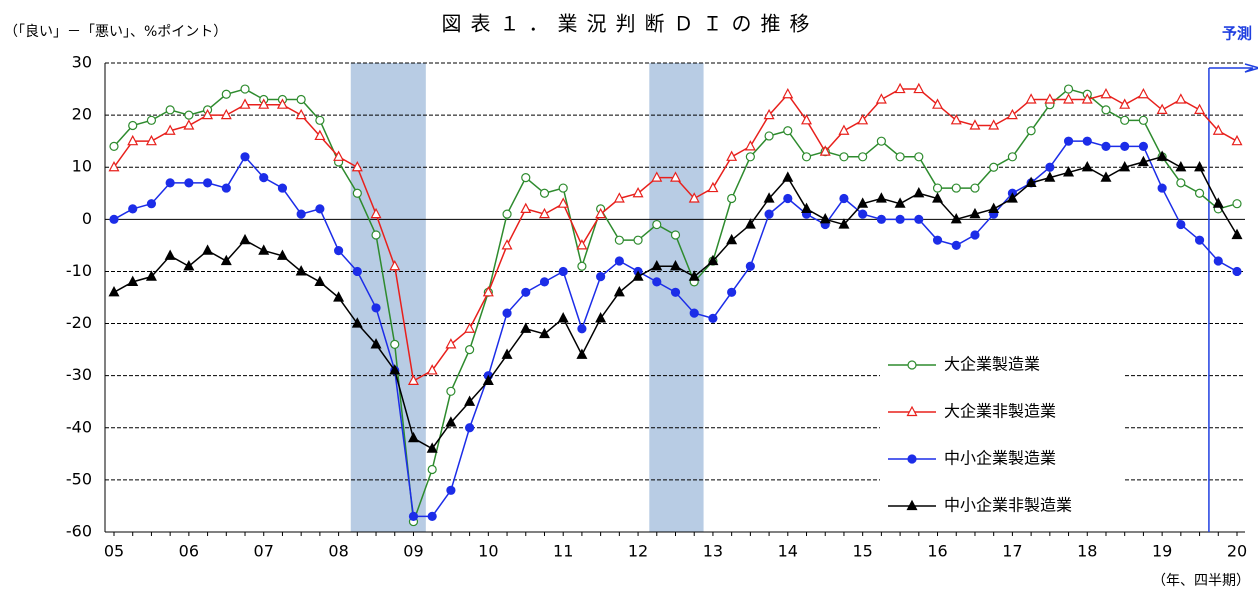 Image resolution: width=1258 pixels, height=598 pixels. I want to click on x-tick-label: 07, so click(264, 551).